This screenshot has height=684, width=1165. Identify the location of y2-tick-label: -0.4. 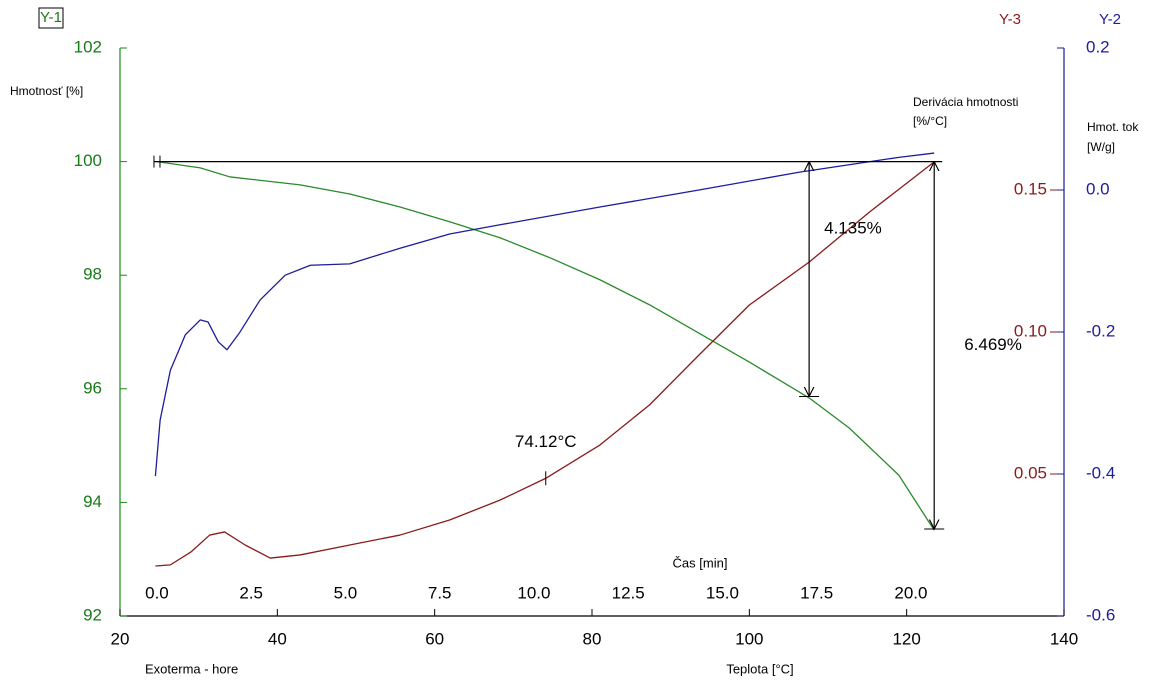
(1100, 472).